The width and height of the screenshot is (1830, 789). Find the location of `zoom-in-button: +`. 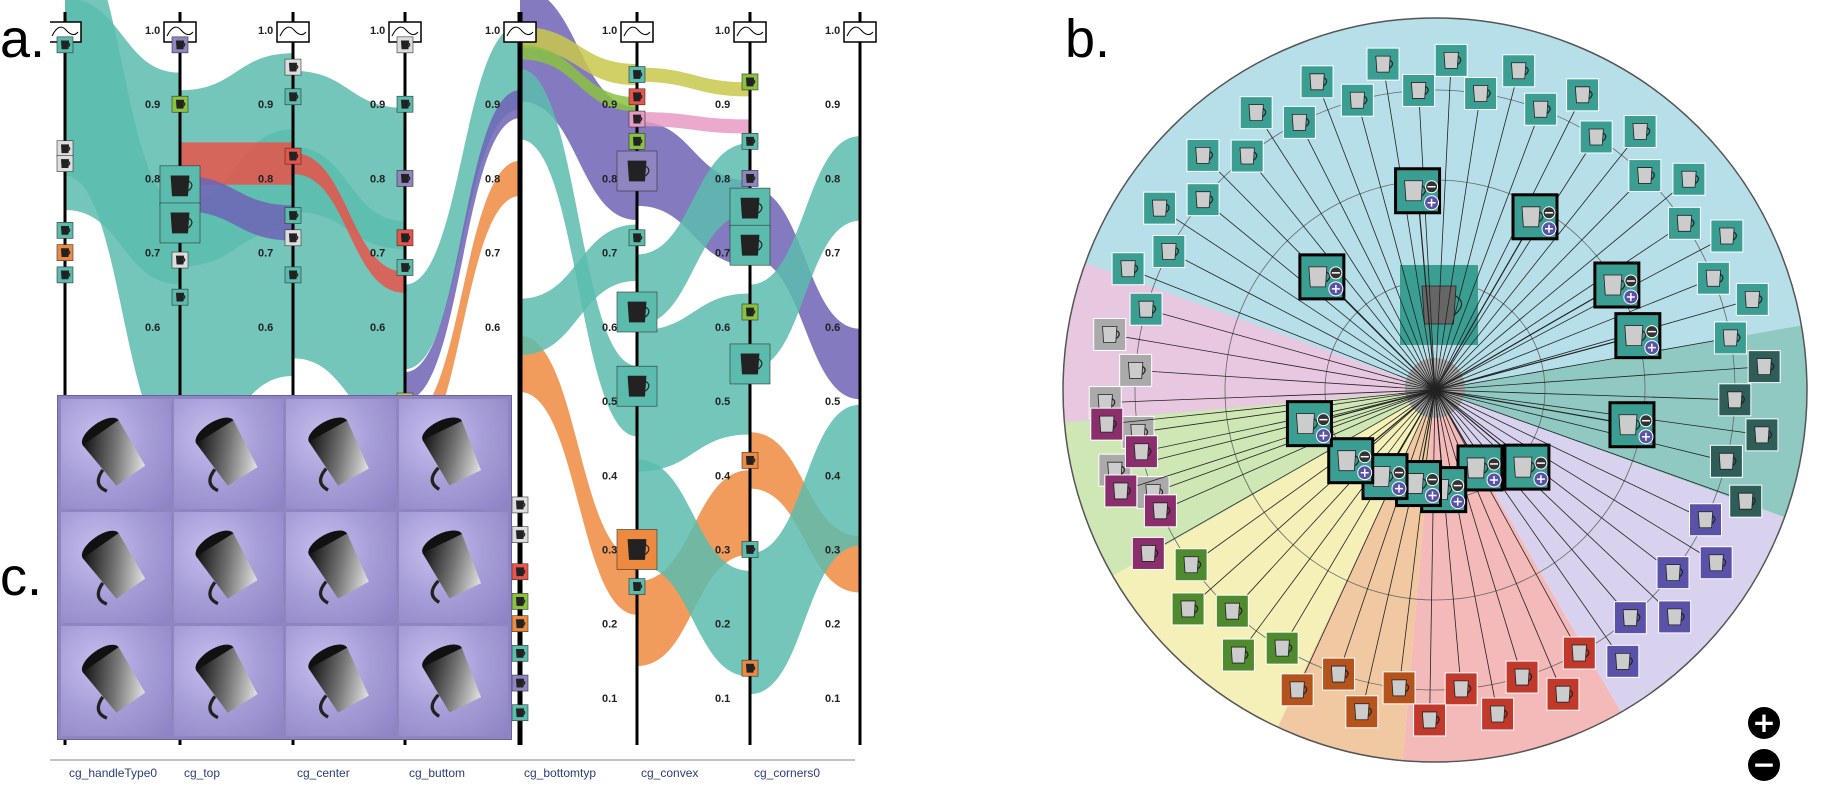

zoom-in-button: + is located at coordinates (1764, 723).